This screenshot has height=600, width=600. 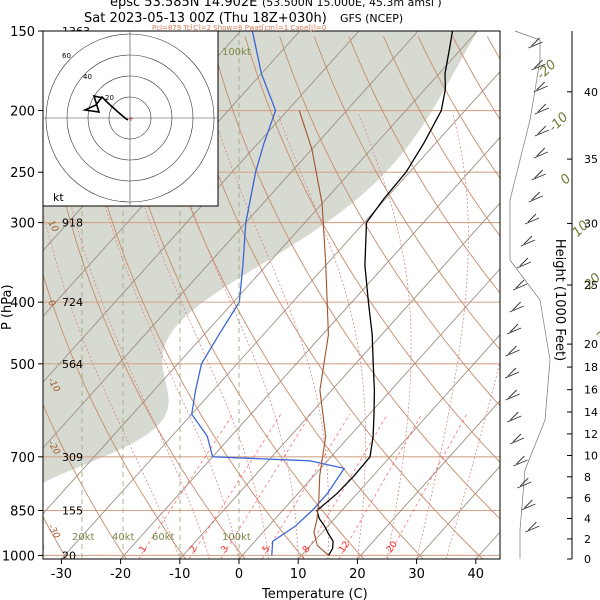 I want to click on x-tick-label: 40, so click(x=476, y=574).